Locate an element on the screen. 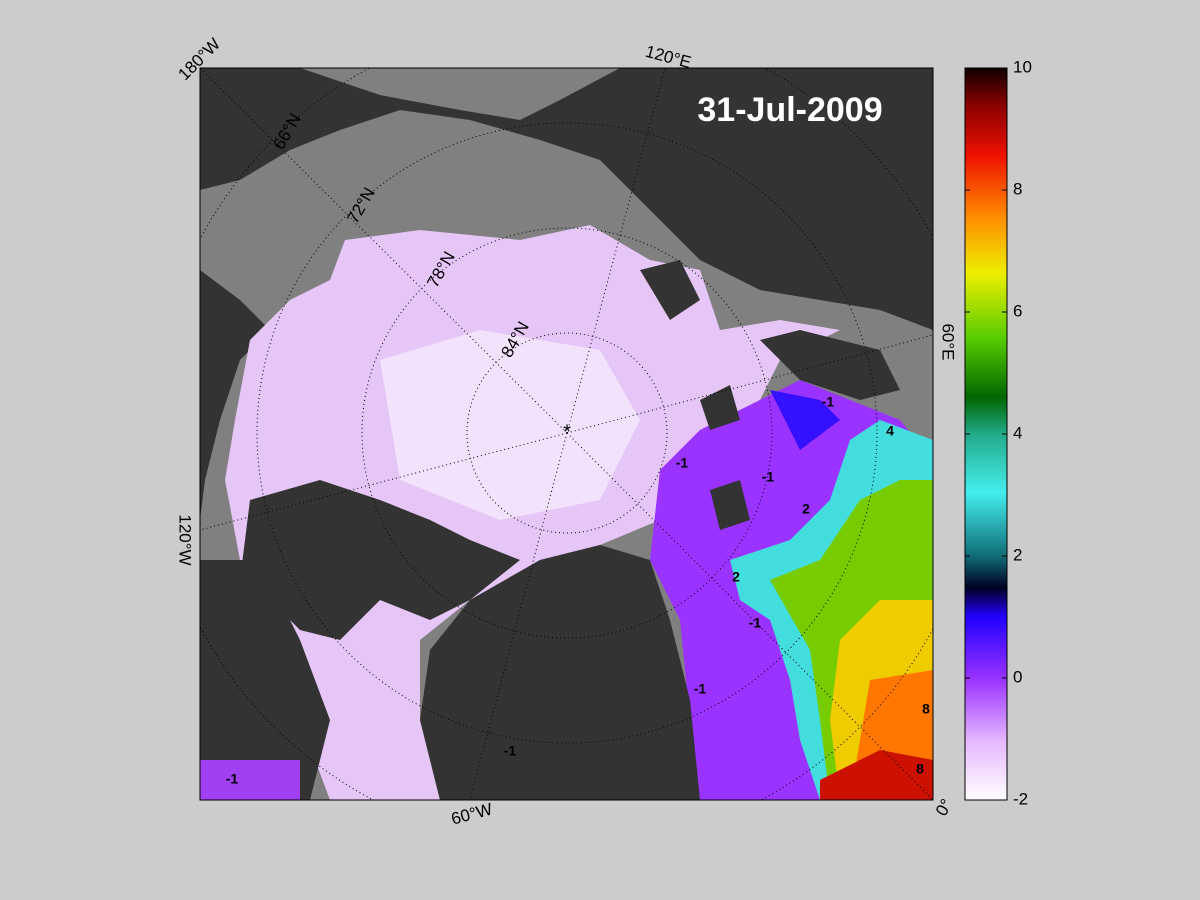  longitude-label: 60°W is located at coordinates (471, 813).